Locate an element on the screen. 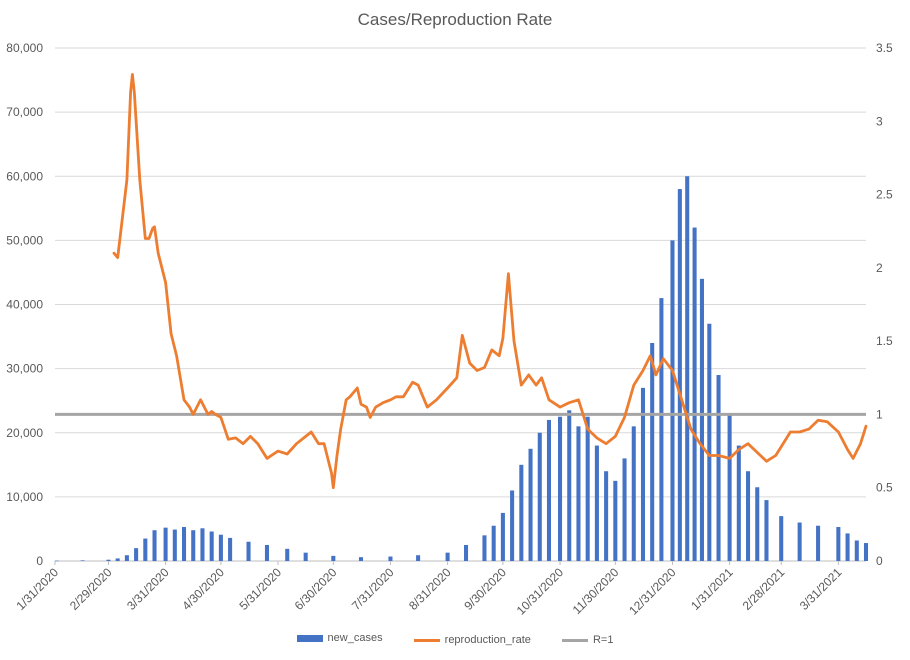 Image resolution: width=910 pixels, height=660 pixels. legend-label-new-cases: new_cases is located at coordinates (355, 638).